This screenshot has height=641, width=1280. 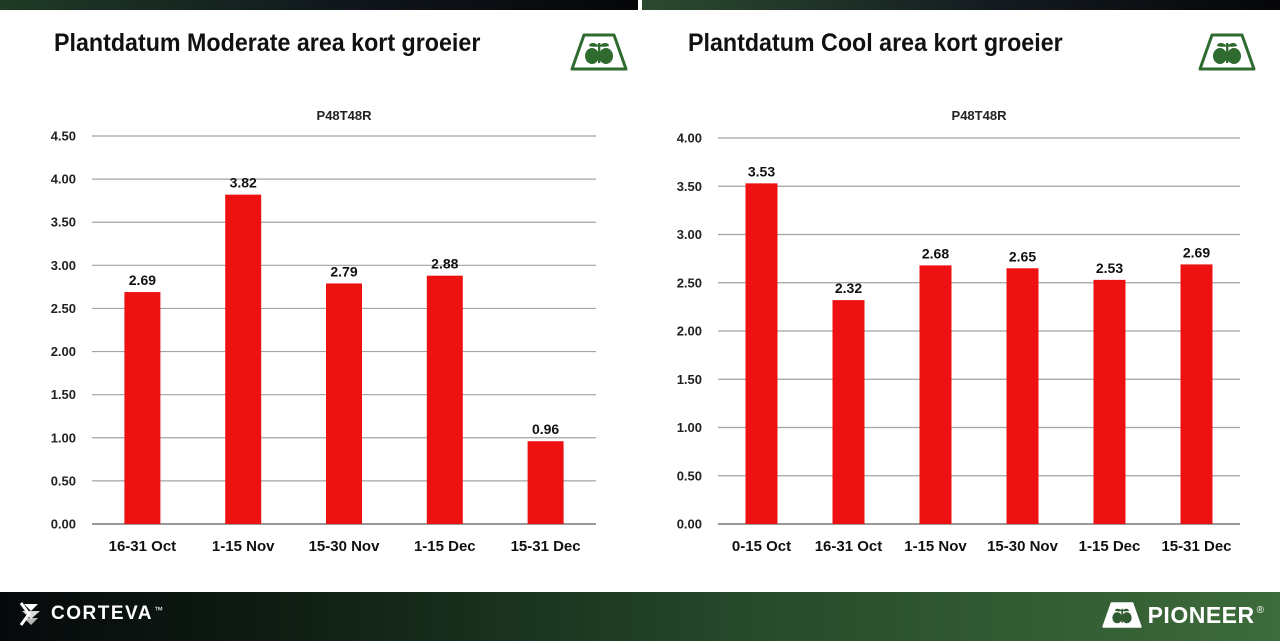 What do you see at coordinates (243, 183) in the screenshot?
I see `data-label: 3.82` at bounding box center [243, 183].